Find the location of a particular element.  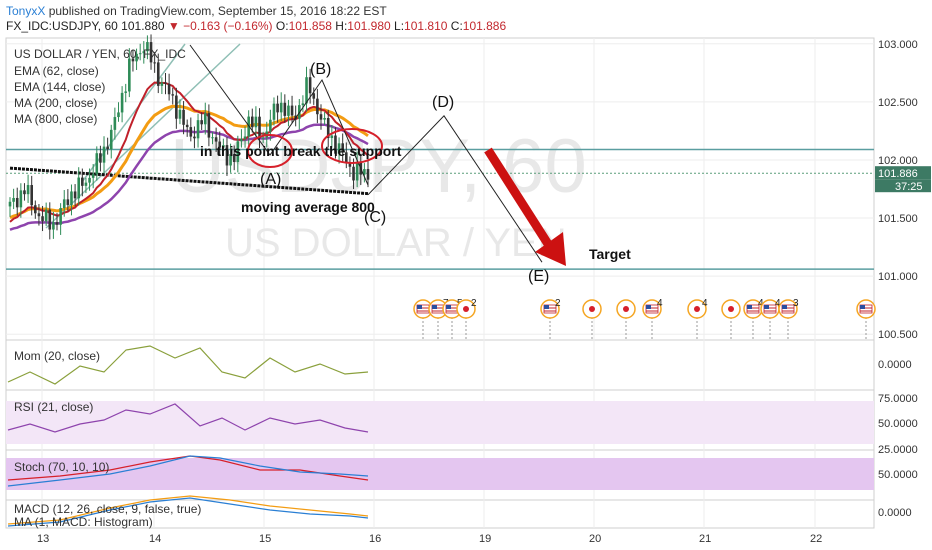

target-arrow-head is located at coordinates (550, 249).